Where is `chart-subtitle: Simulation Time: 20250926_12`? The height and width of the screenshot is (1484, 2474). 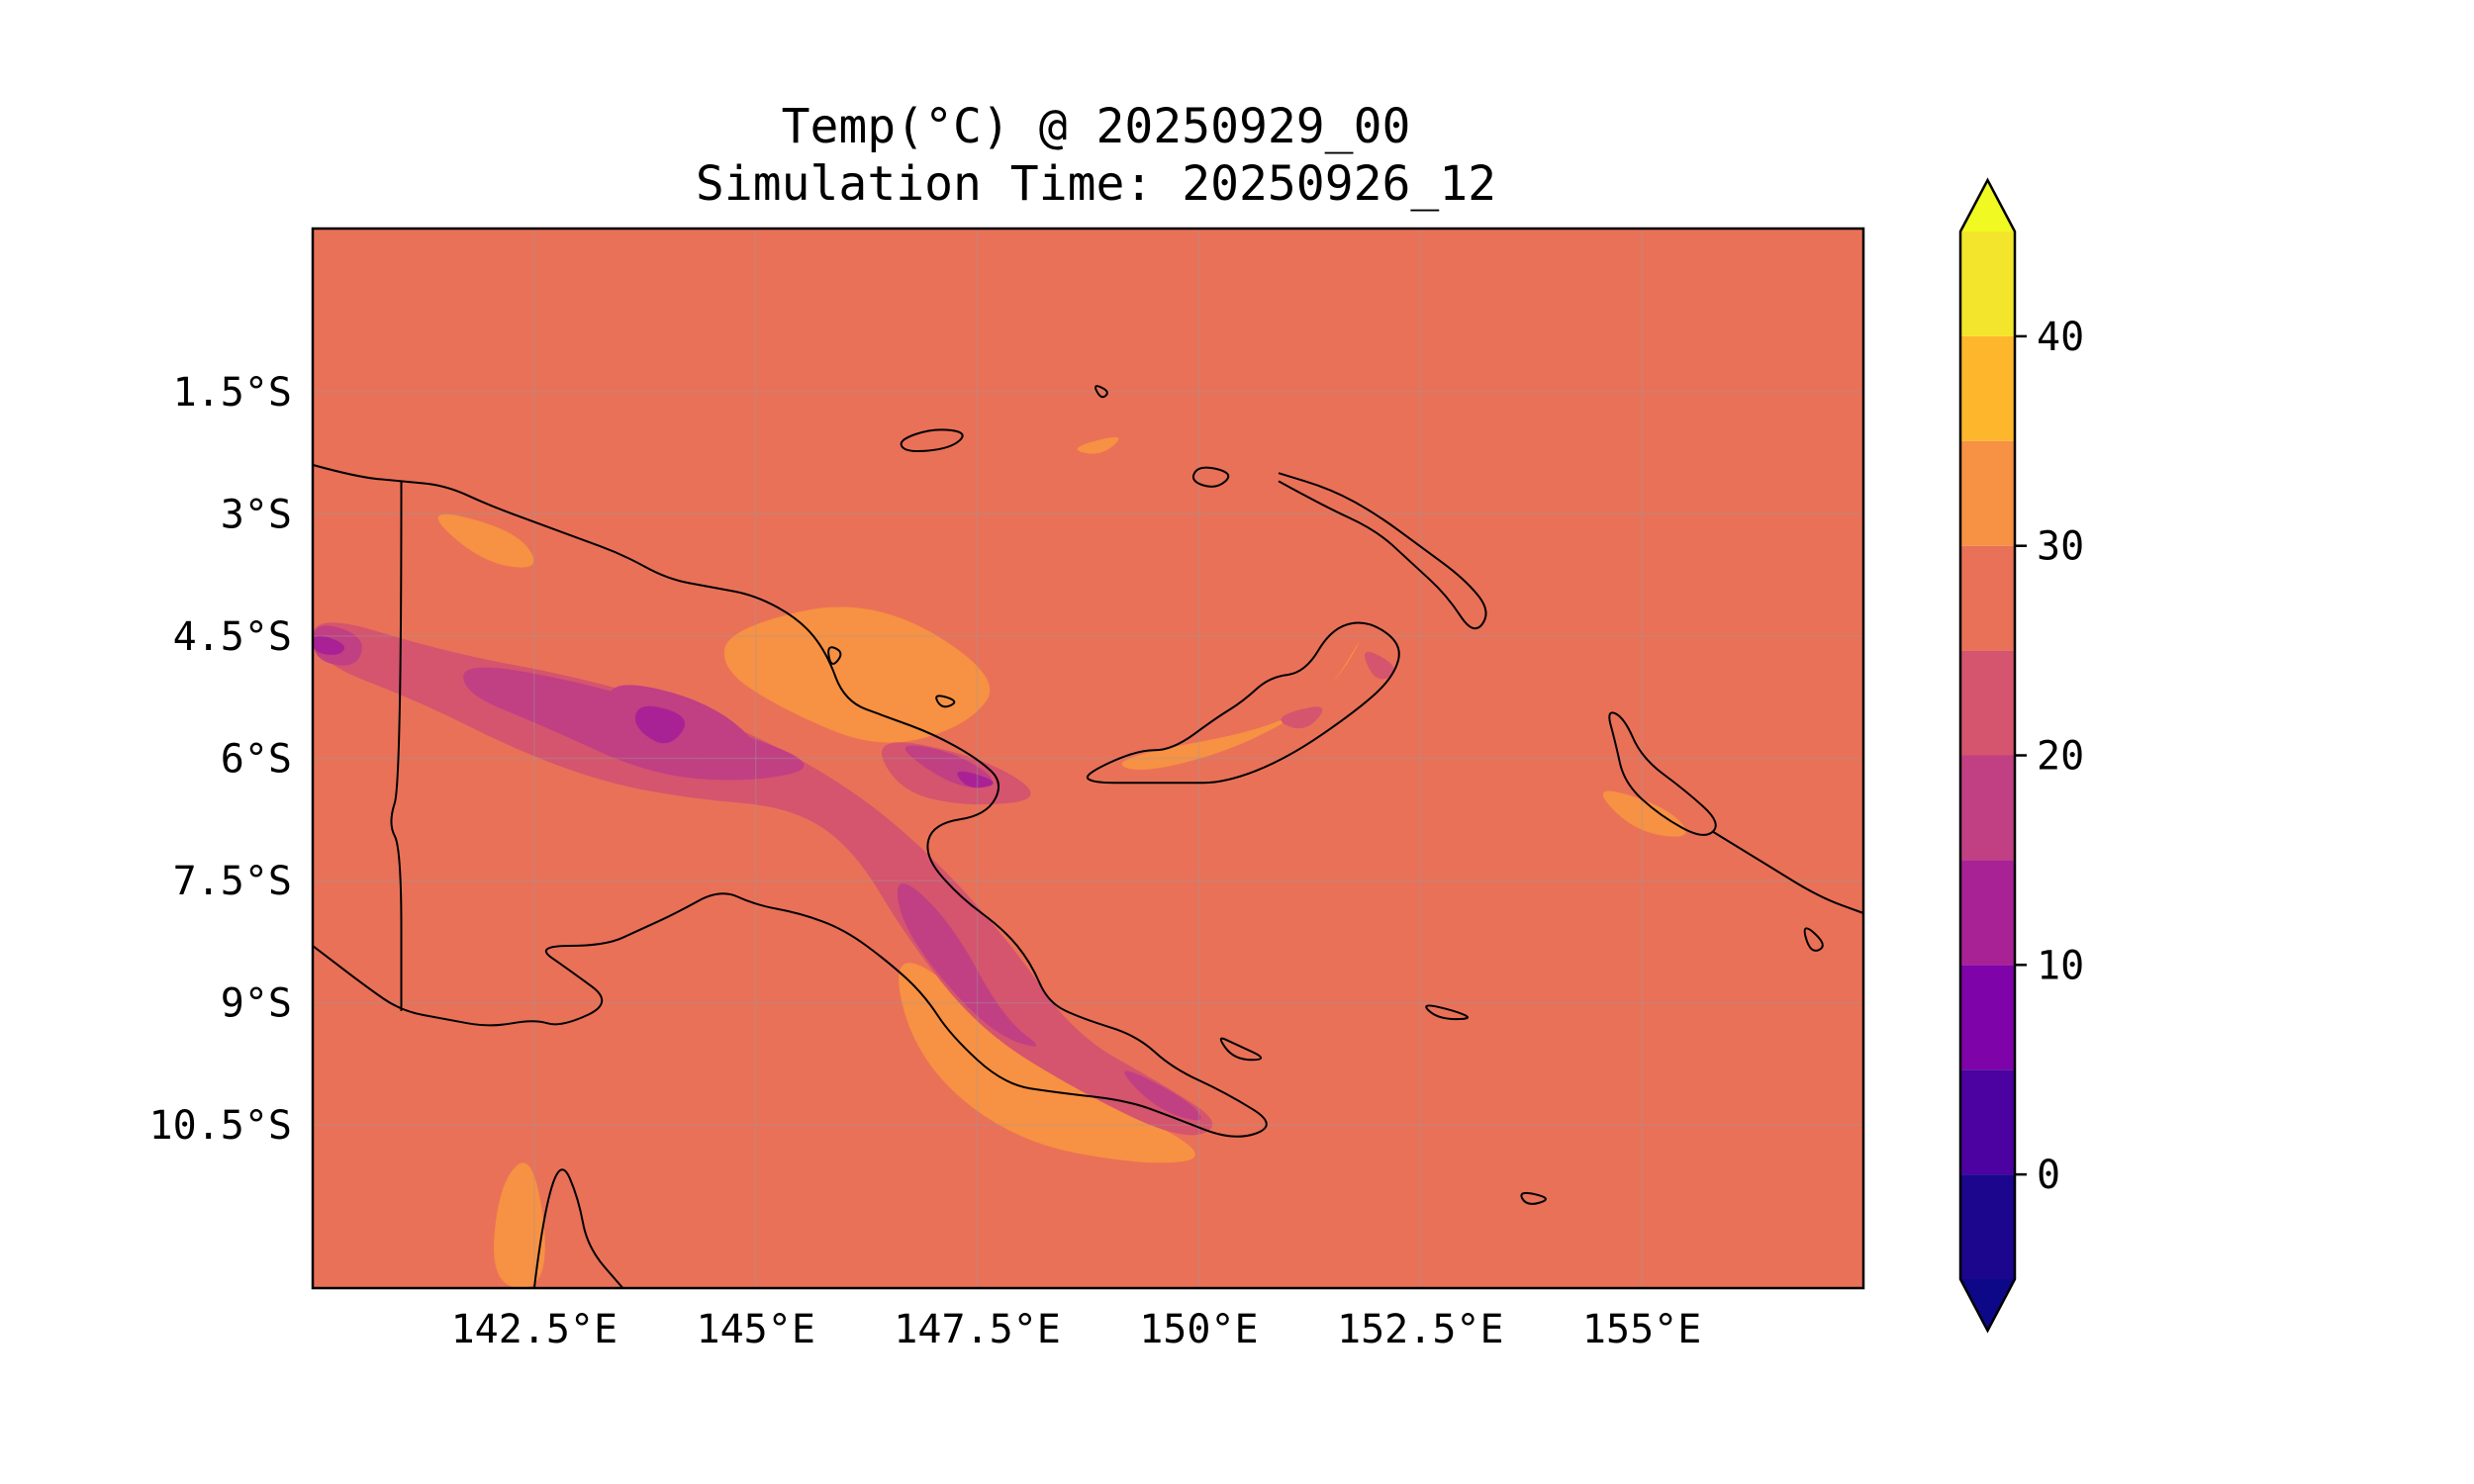 chart-subtitle: Simulation Time: 20250926_12 is located at coordinates (1096, 184).